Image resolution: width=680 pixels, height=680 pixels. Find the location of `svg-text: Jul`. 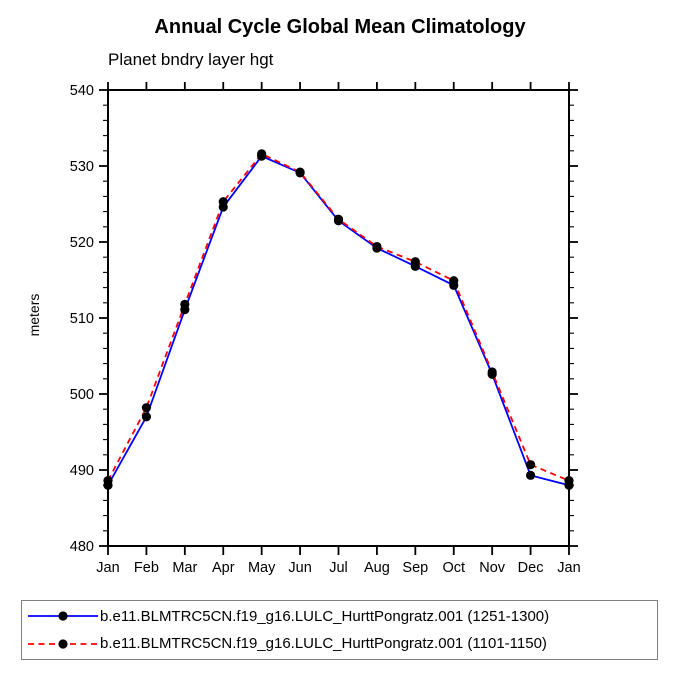

svg-text: Jul is located at coordinates (338, 568).